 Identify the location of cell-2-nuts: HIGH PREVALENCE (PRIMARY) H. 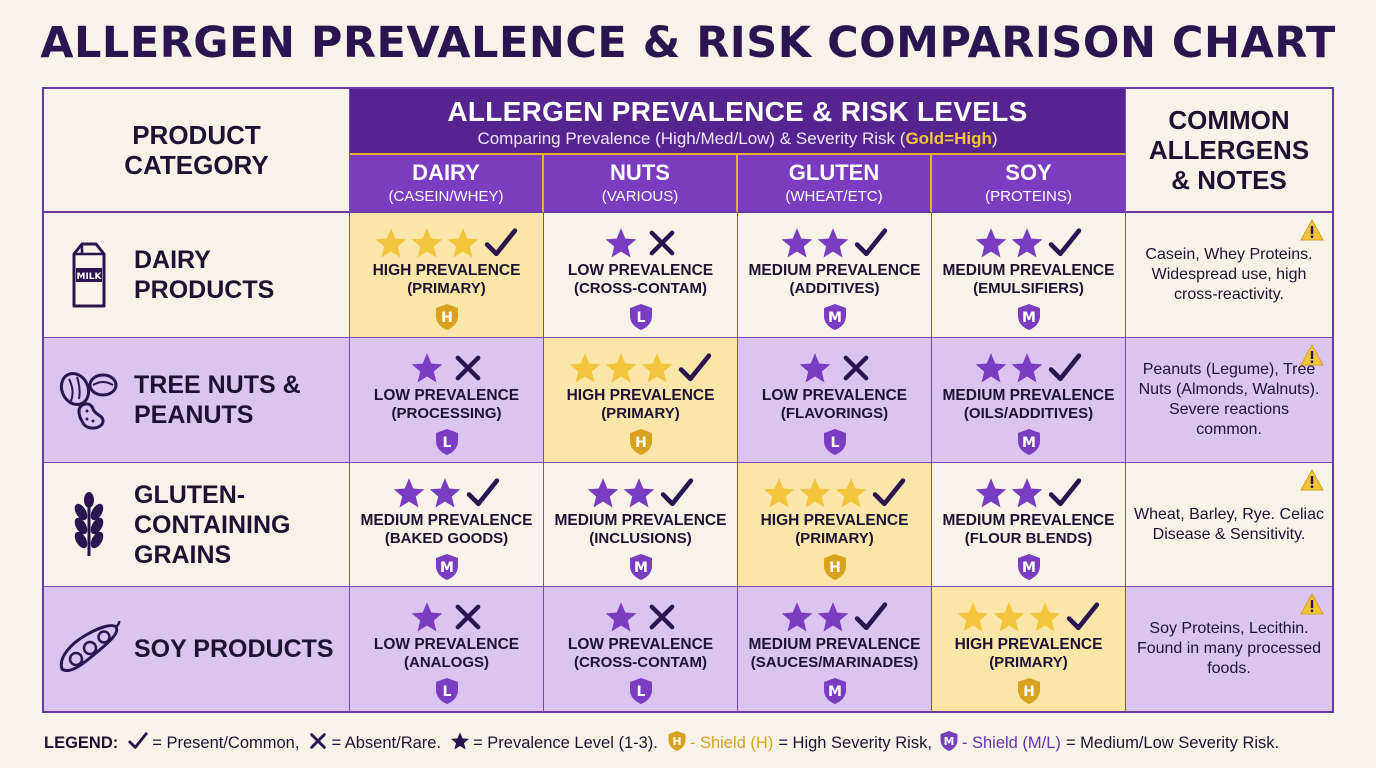
(641, 400).